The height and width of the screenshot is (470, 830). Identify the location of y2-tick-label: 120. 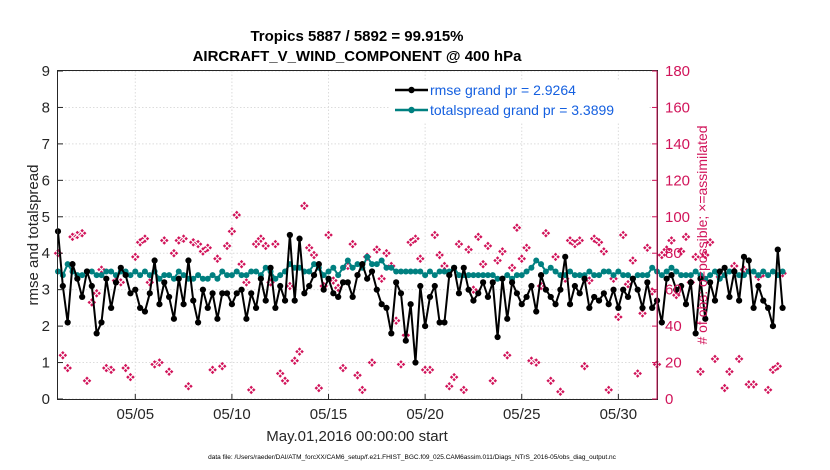
(677, 180).